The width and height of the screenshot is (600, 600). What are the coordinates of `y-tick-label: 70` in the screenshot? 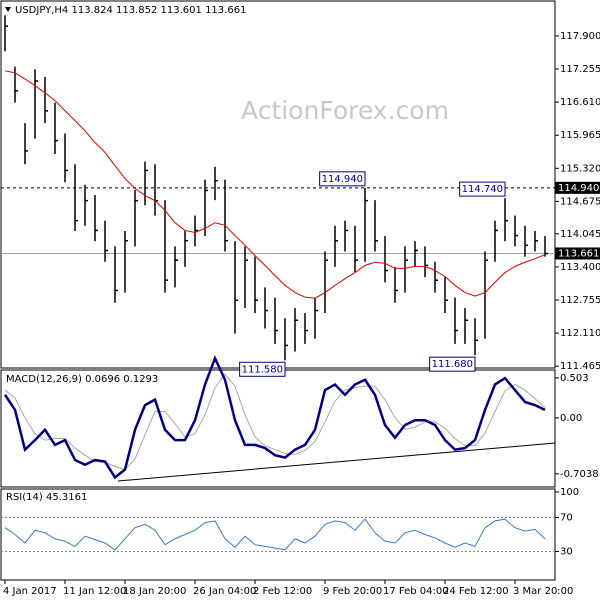 It's located at (566, 518).